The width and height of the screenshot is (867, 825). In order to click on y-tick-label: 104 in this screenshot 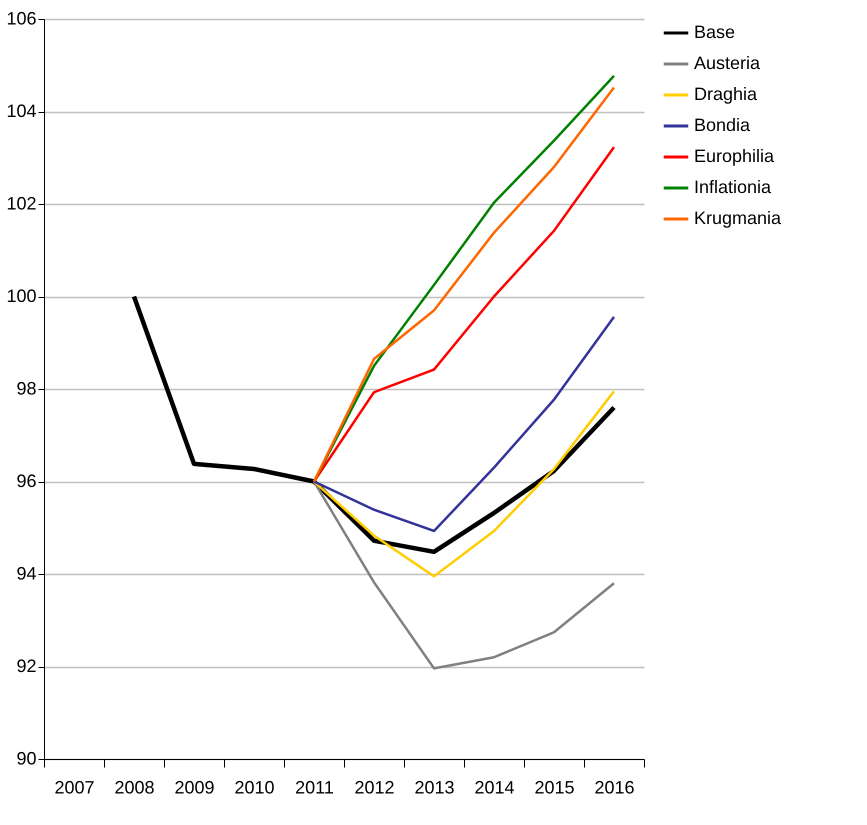, I will do `click(21, 111)`.